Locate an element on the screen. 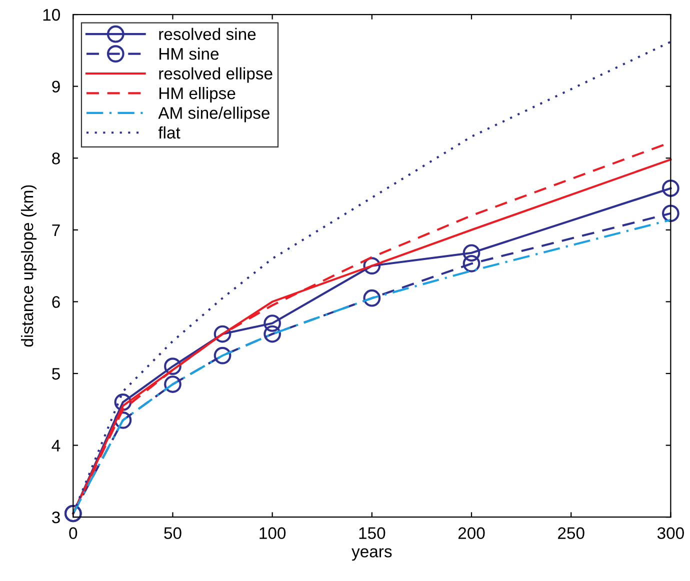  x-tick-label: 150 is located at coordinates (372, 533).